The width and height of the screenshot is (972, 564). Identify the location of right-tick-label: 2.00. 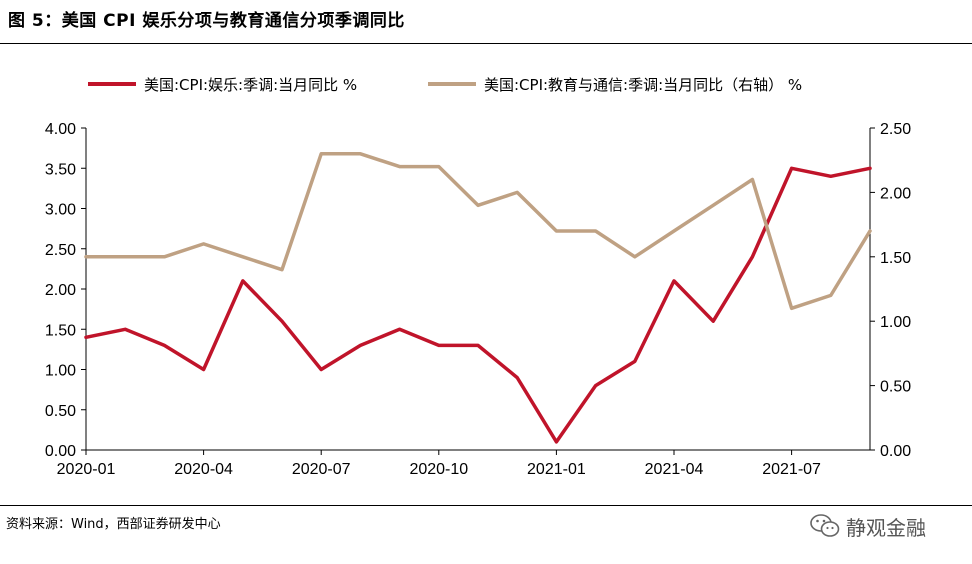
(895, 193).